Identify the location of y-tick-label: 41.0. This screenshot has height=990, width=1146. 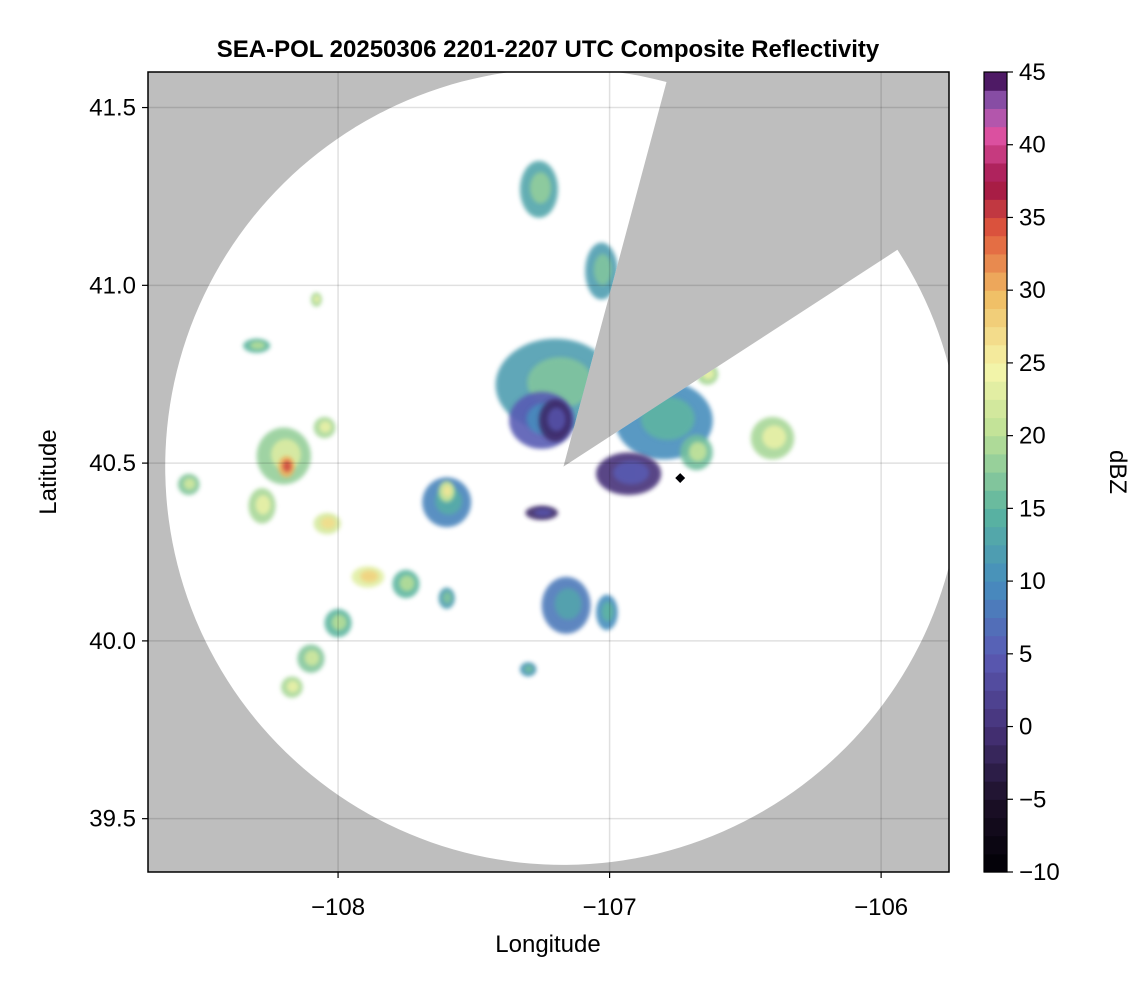
(112, 285).